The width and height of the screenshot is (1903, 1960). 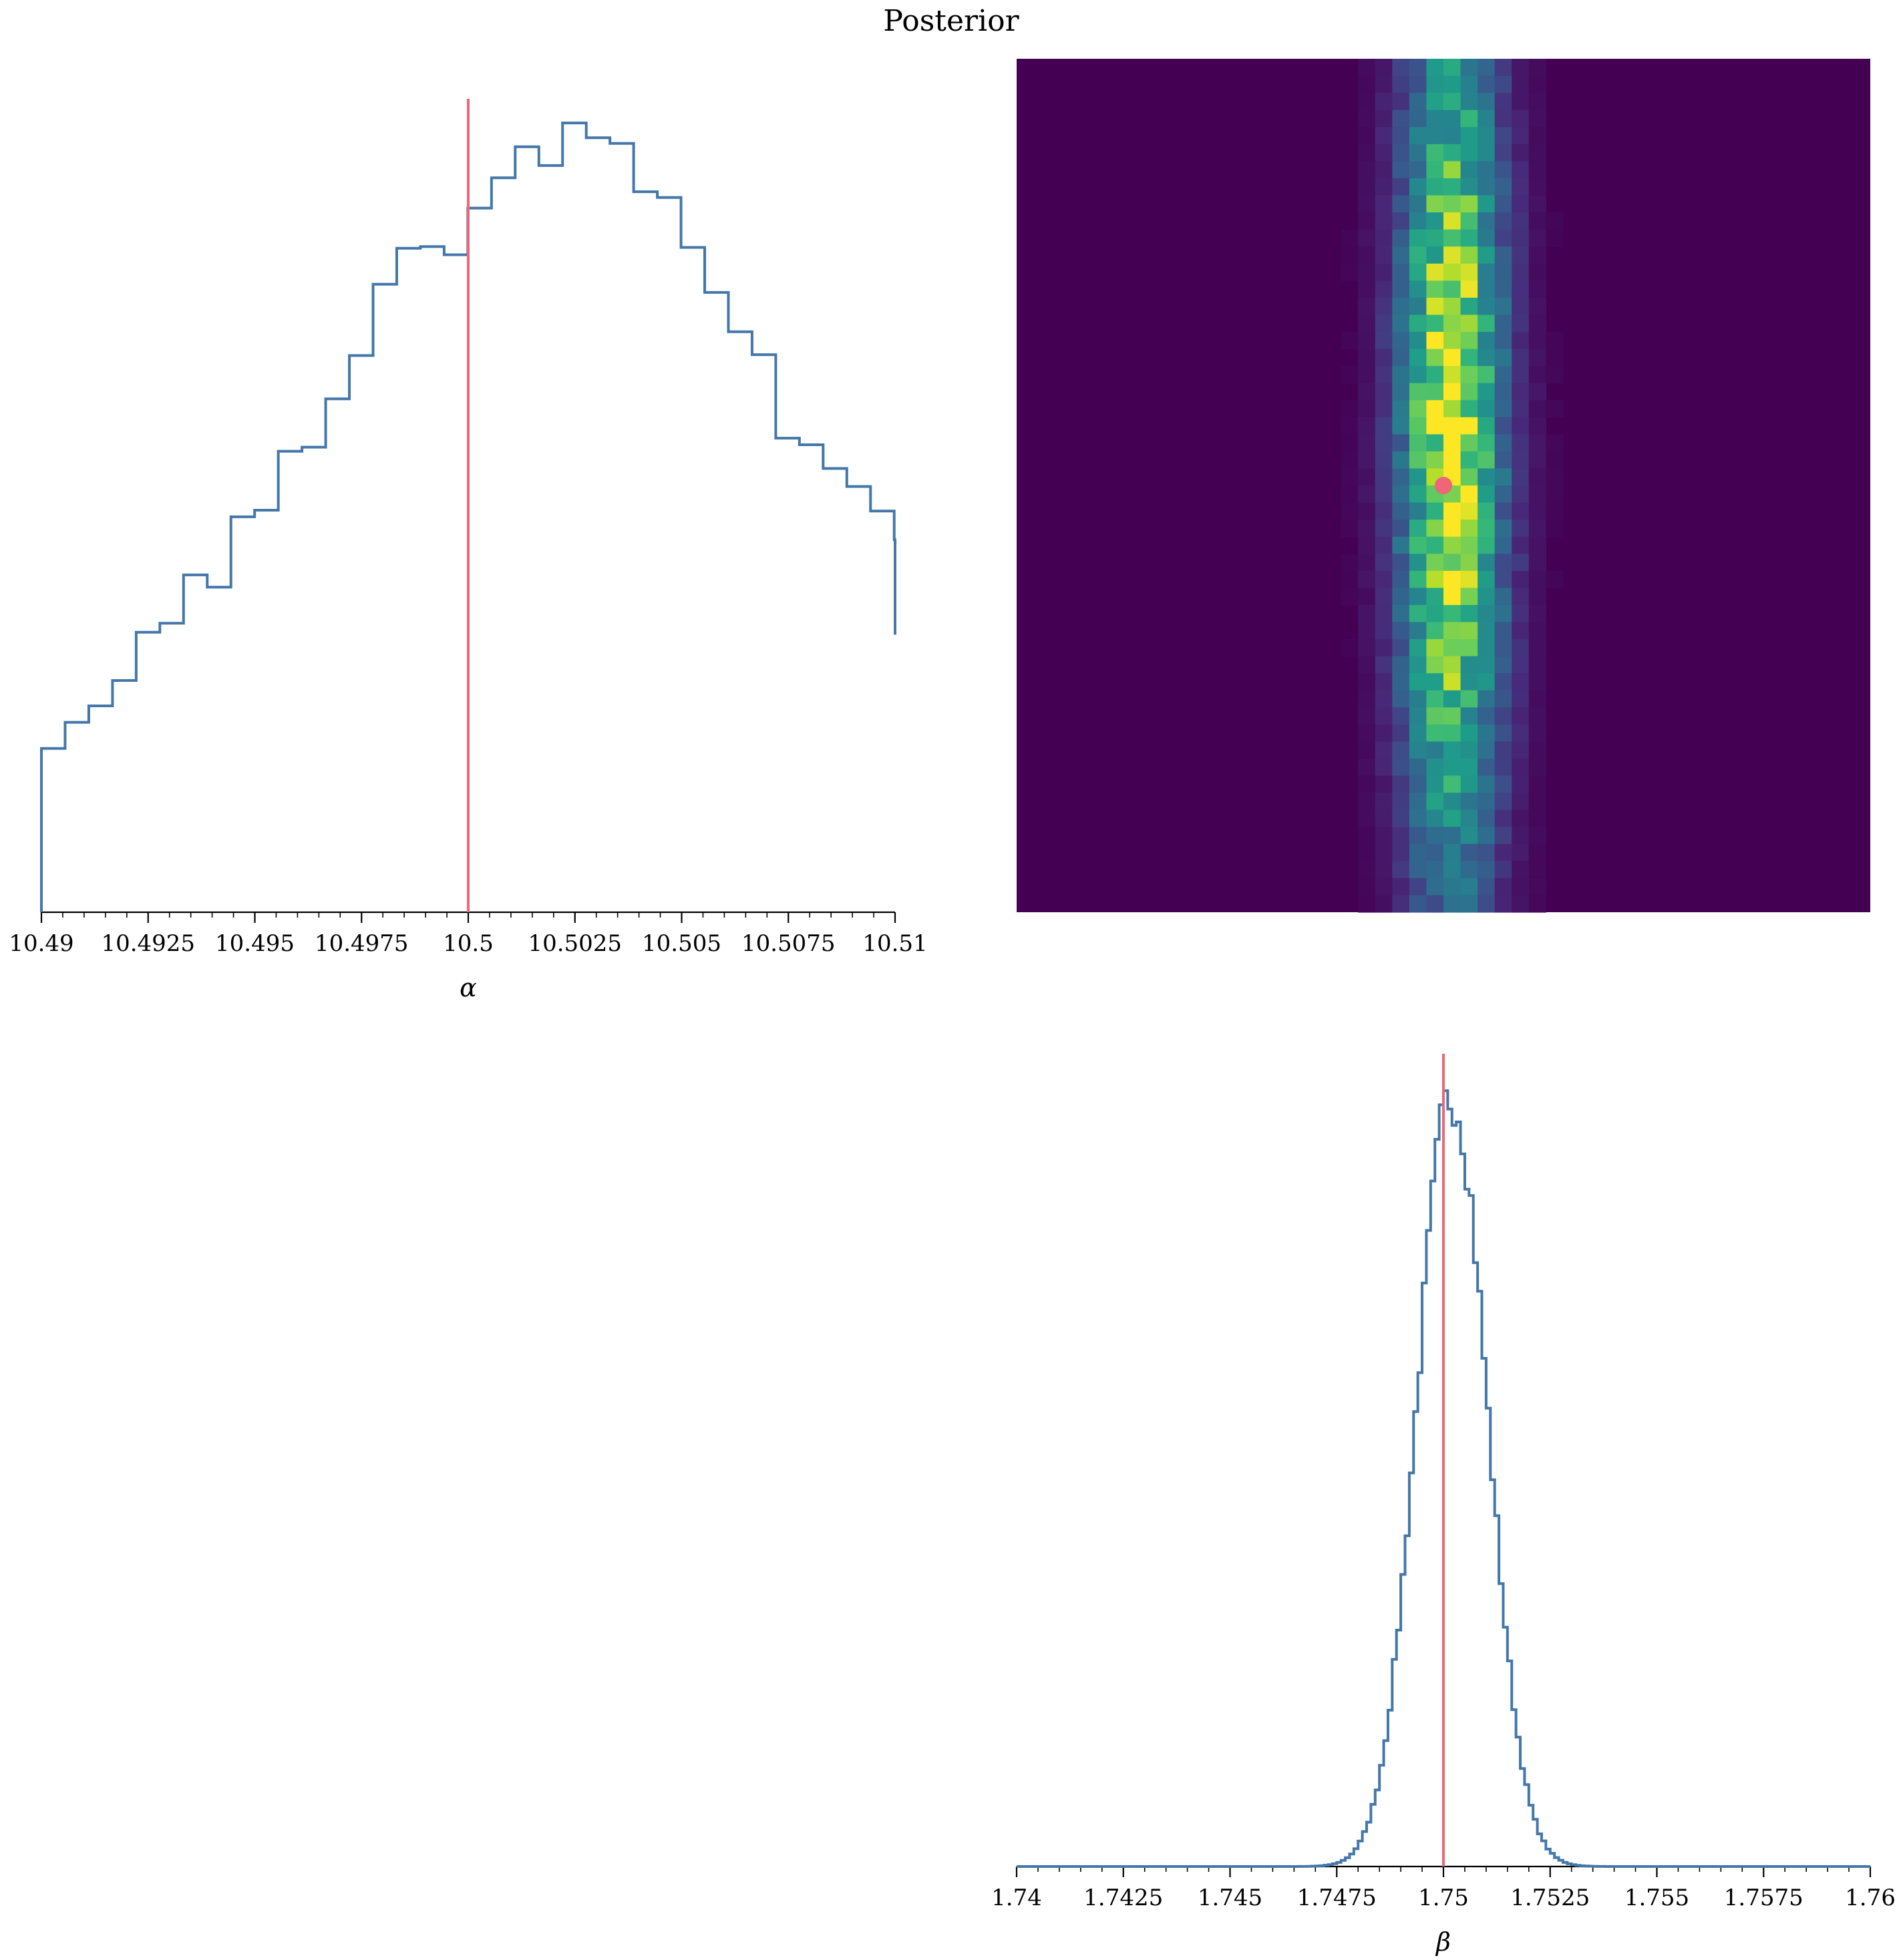 I want to click on truth-point-marker, so click(x=1444, y=485).